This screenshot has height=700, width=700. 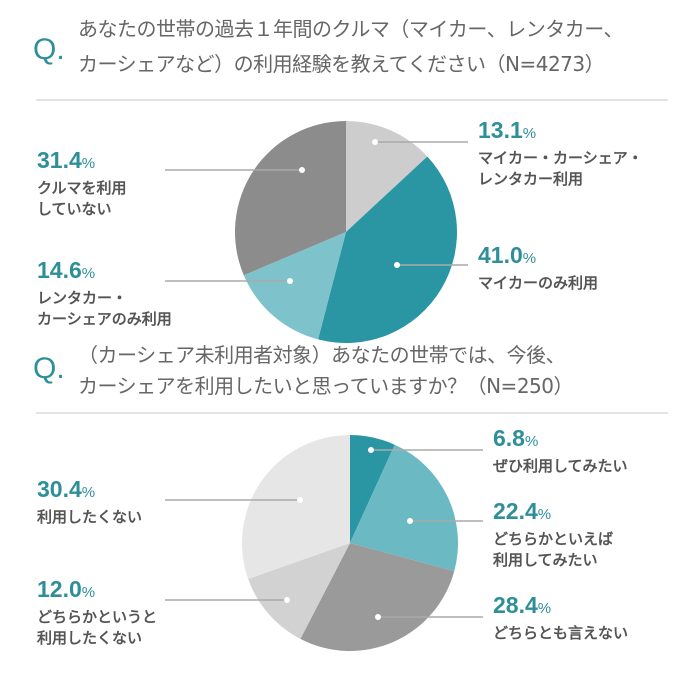 I want to click on percent-value: 28.4, so click(x=515, y=605).